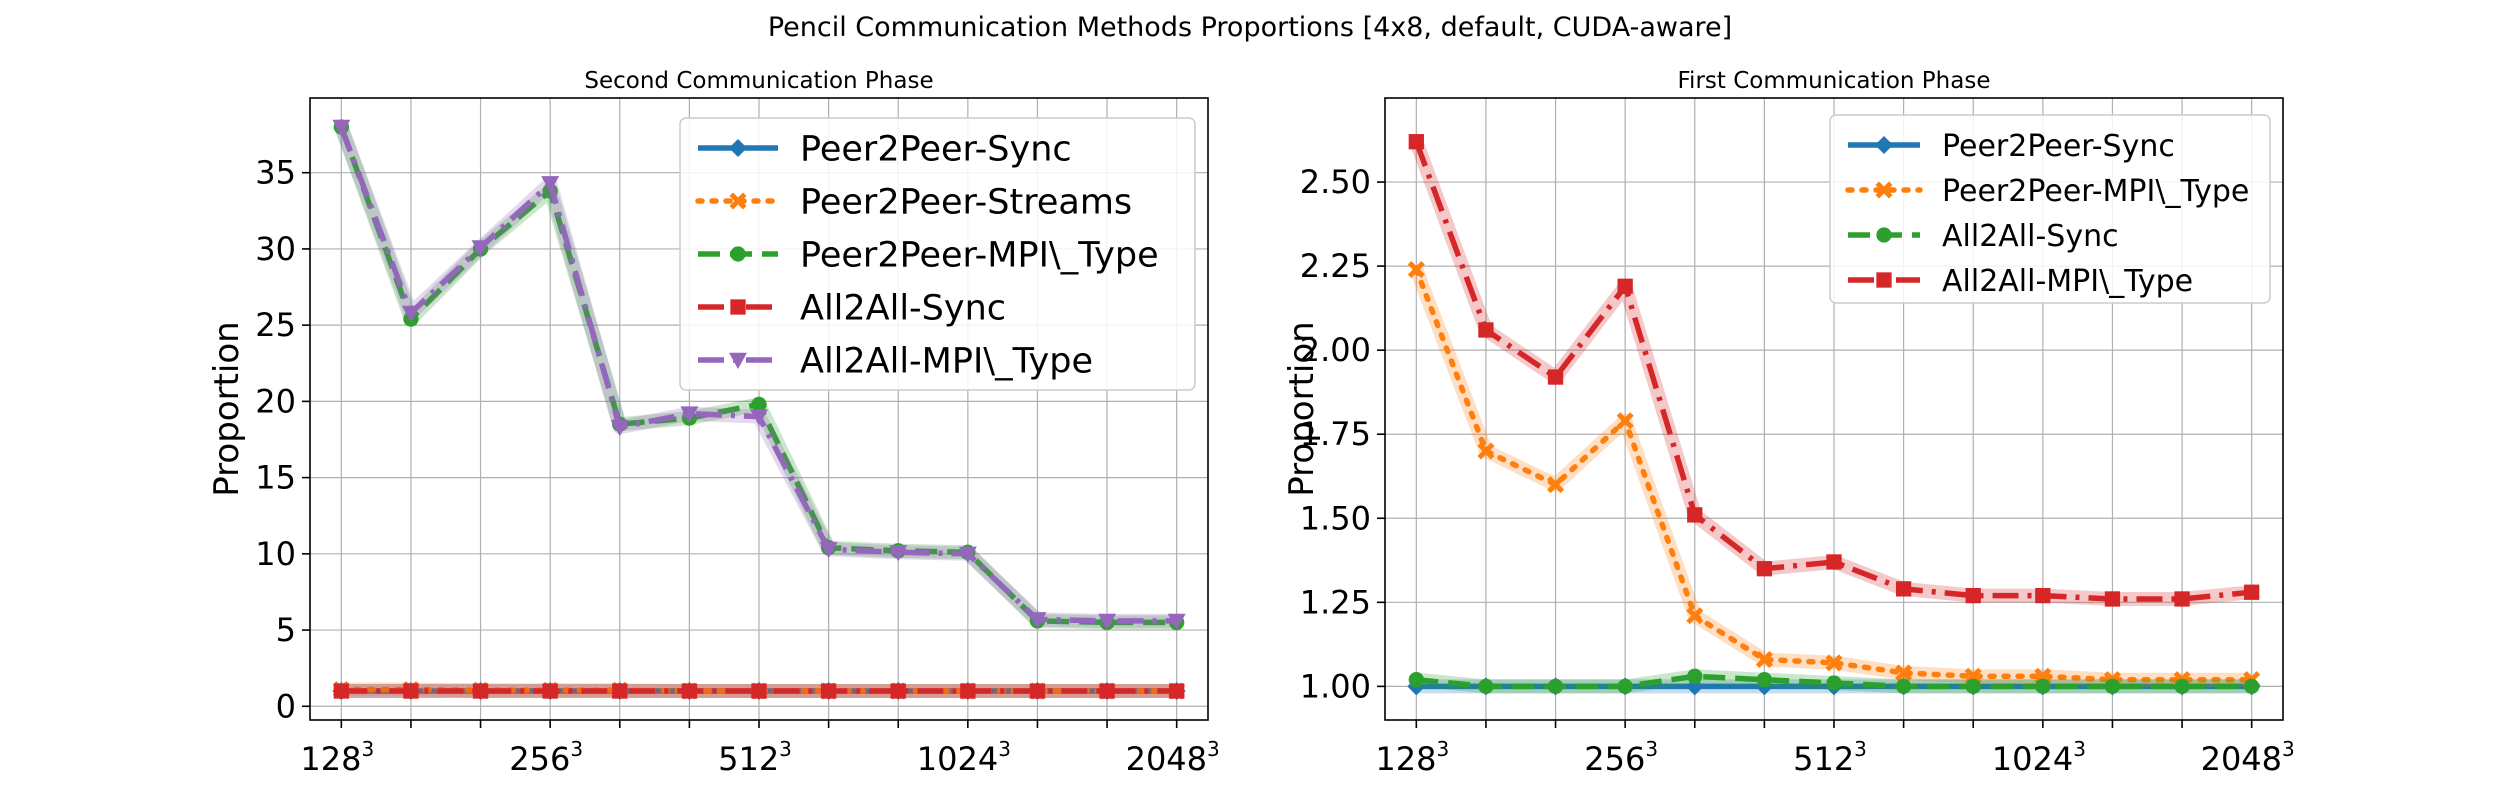 Image resolution: width=2500 pixels, height=800 pixels. I want to click on legend-label: Peer2Peer-Streams, so click(966, 203).